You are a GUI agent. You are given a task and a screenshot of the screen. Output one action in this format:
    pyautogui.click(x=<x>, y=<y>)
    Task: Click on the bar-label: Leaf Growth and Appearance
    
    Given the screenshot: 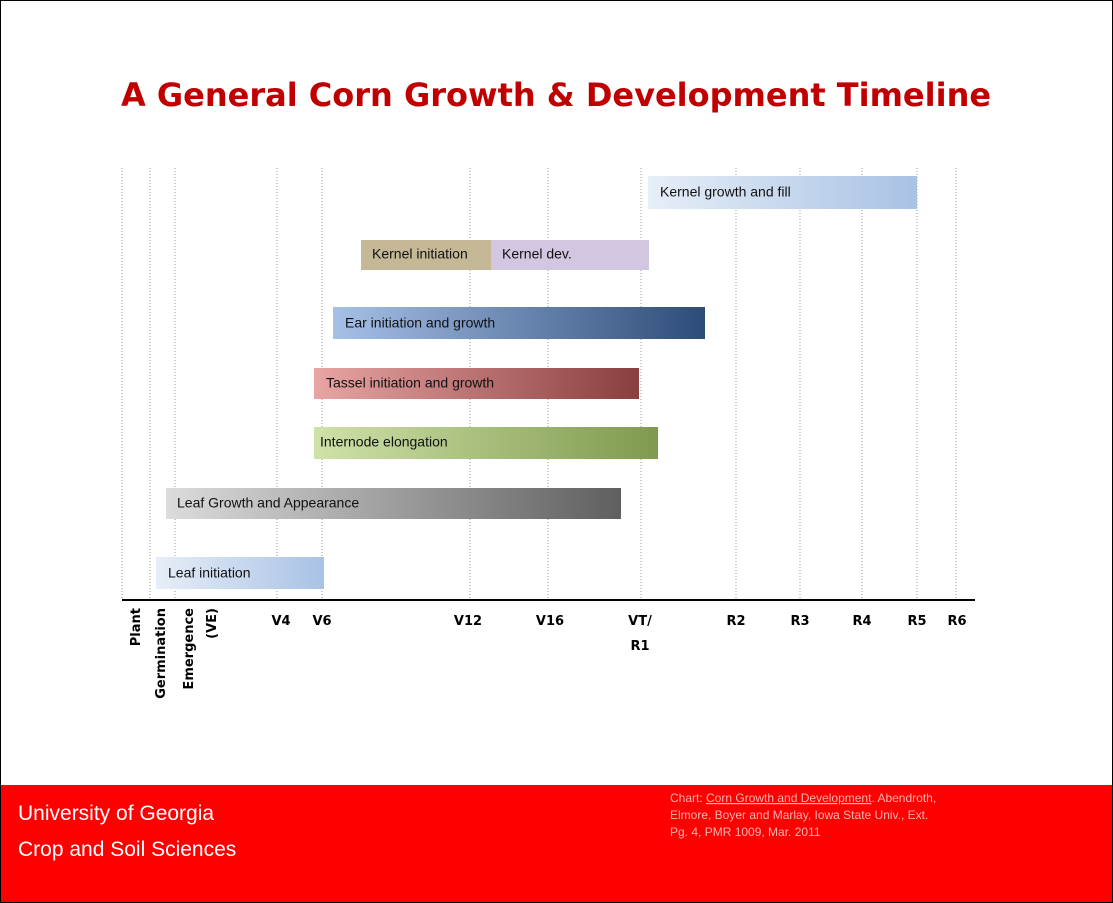 What is the action you would take?
    pyautogui.click(x=268, y=503)
    